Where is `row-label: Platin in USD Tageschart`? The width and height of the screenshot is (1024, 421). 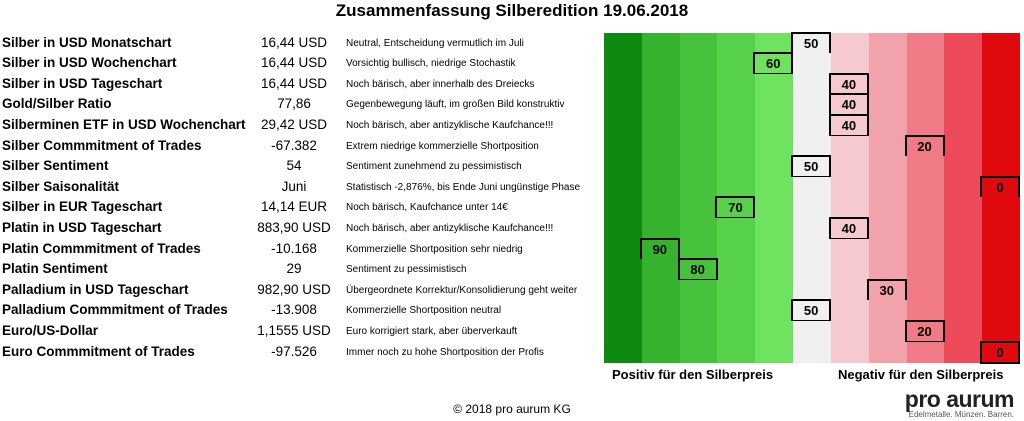
row-label: Platin in USD Tageschart is located at coordinates (82, 227).